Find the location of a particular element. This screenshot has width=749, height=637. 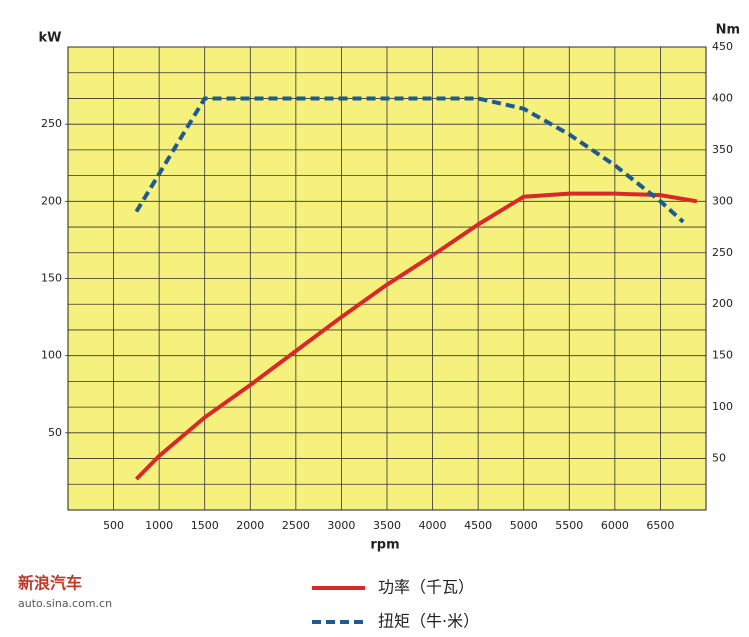

y-tick-label: 200 is located at coordinates (51, 200).